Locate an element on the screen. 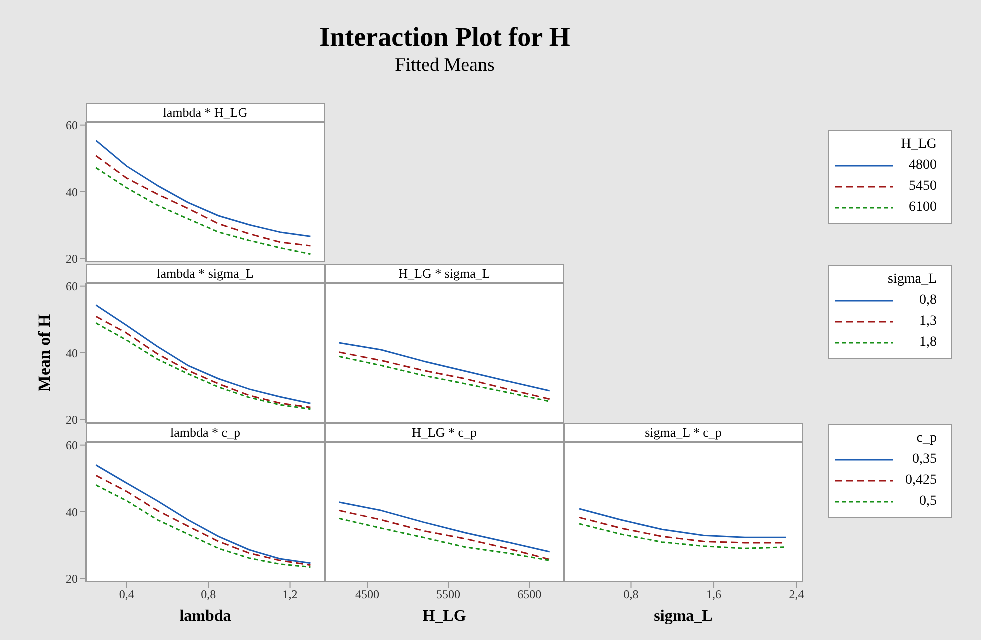  x-tick-label: 0,4 is located at coordinates (126, 595).